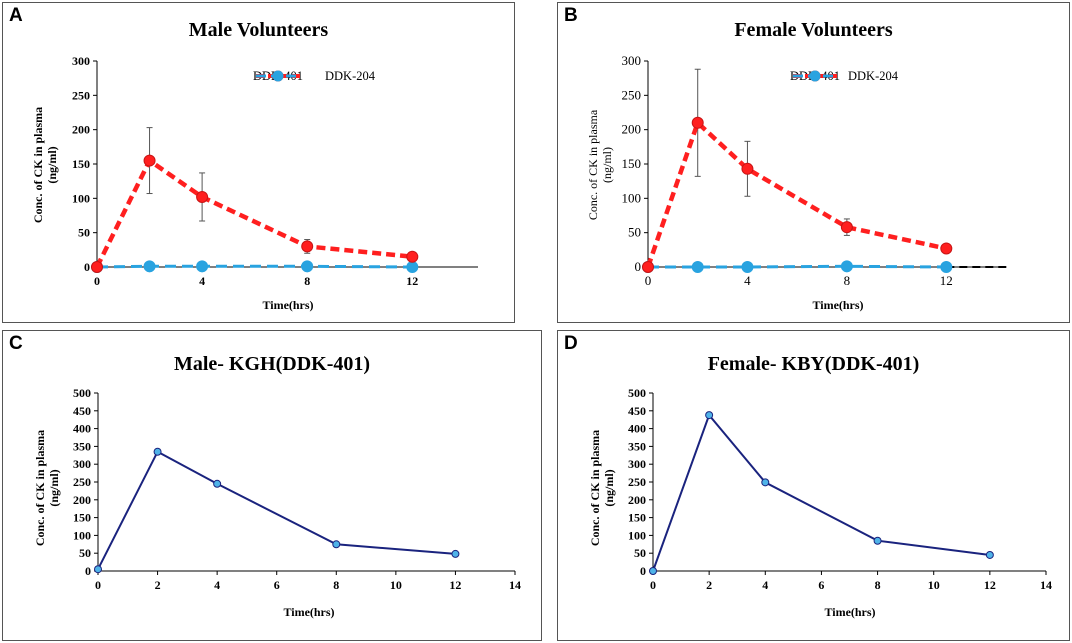 The image size is (1072, 643). I want to click on chart-title: Female- KBY(DDK-401), so click(813, 364).